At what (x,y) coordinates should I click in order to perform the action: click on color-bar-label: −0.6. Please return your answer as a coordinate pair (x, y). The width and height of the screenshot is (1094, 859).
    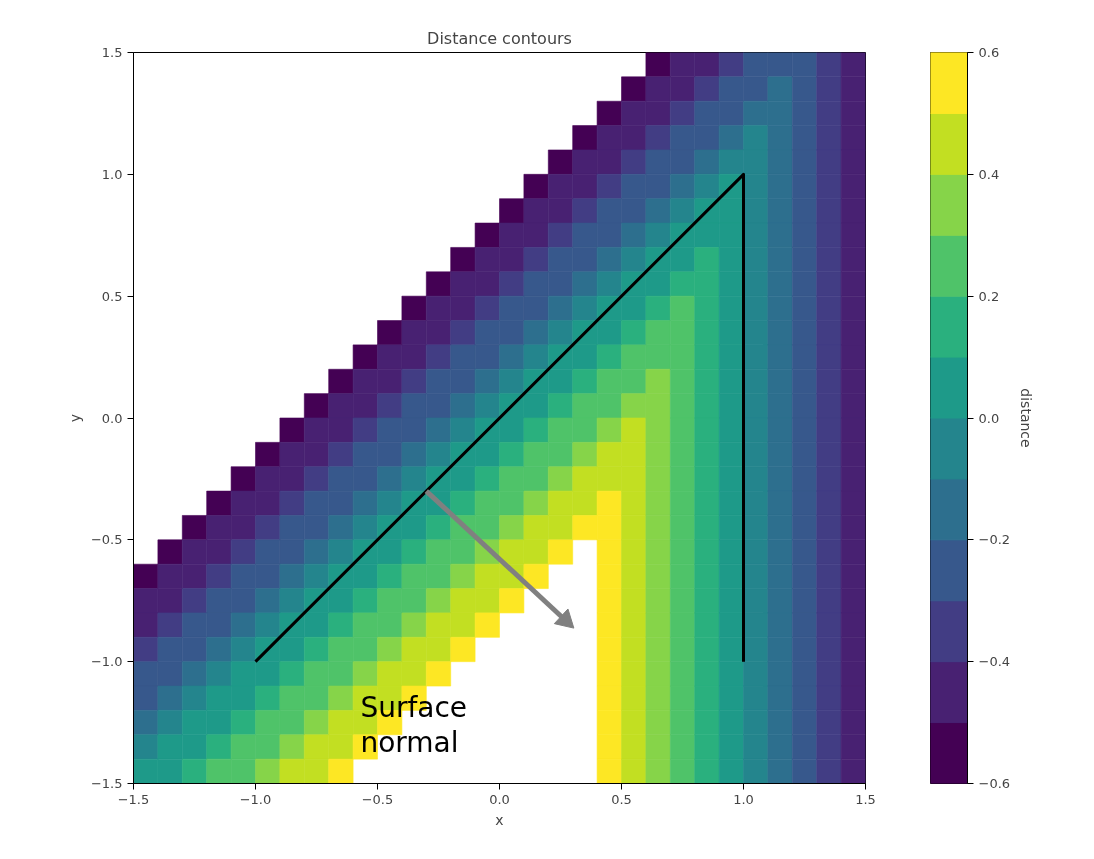
    Looking at the image, I should click on (994, 783).